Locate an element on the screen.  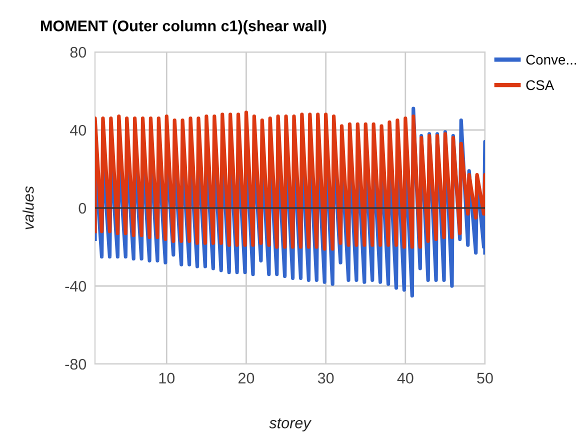
x-tick-label: 30 is located at coordinates (326, 378).